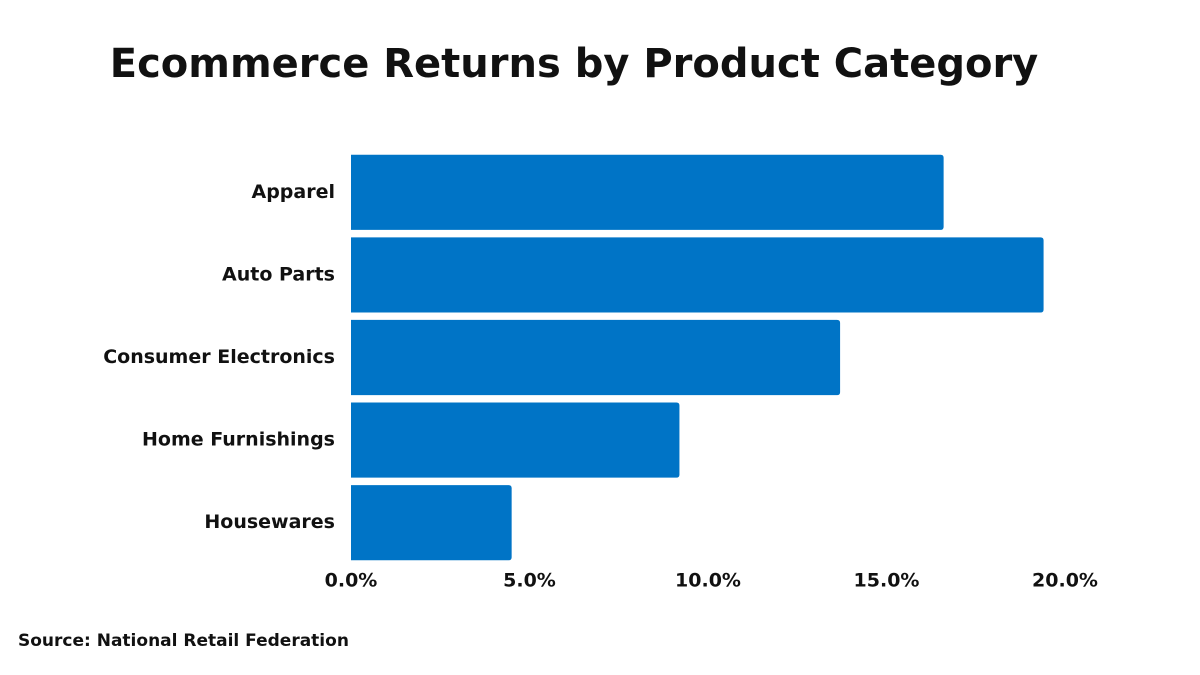  What do you see at coordinates (278, 274) in the screenshot?
I see `y-tick-label: Auto Parts` at bounding box center [278, 274].